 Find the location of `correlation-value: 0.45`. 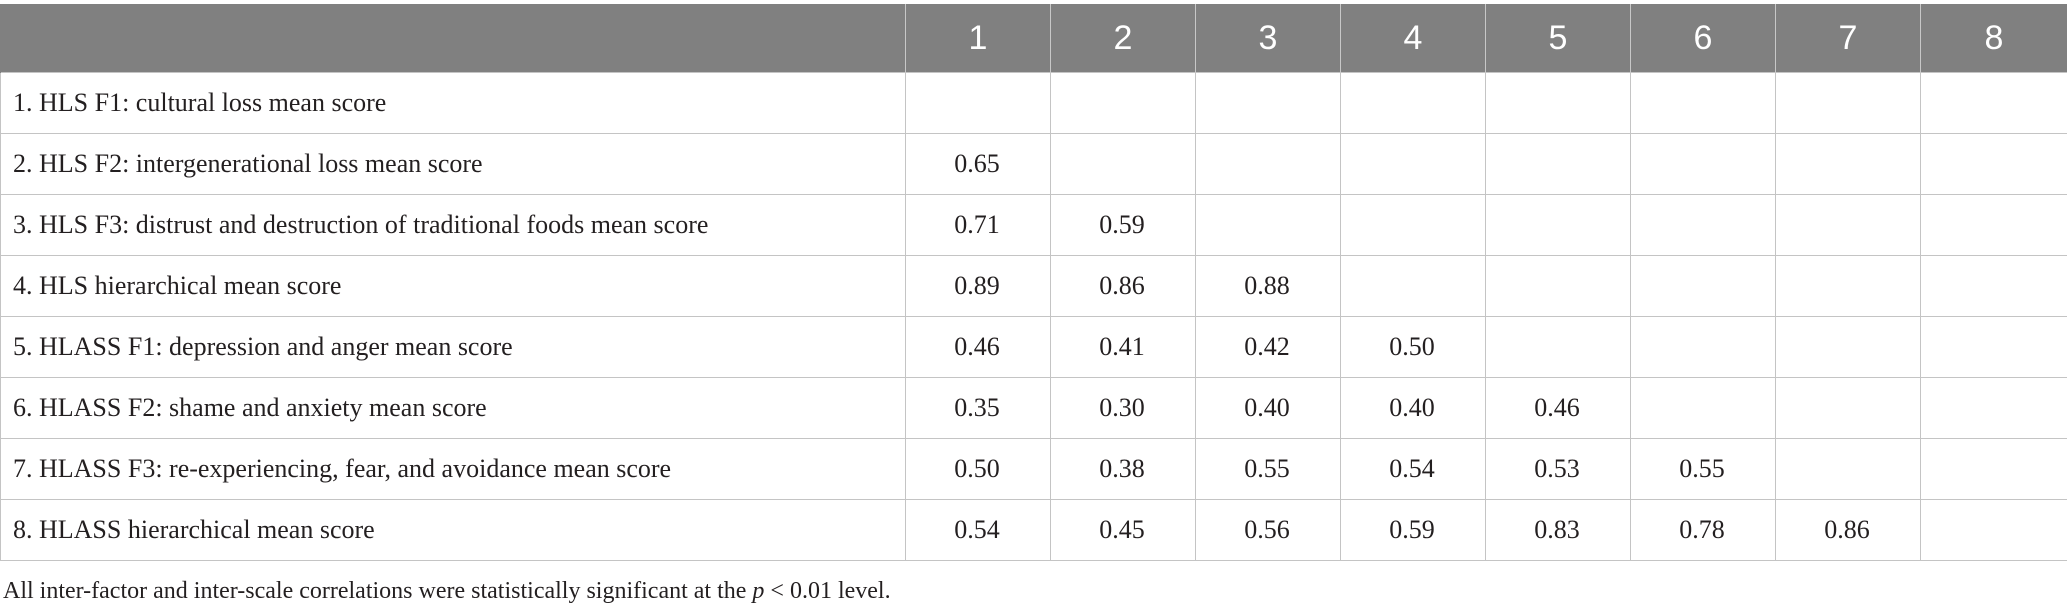

correlation-value: 0.45 is located at coordinates (1122, 529).